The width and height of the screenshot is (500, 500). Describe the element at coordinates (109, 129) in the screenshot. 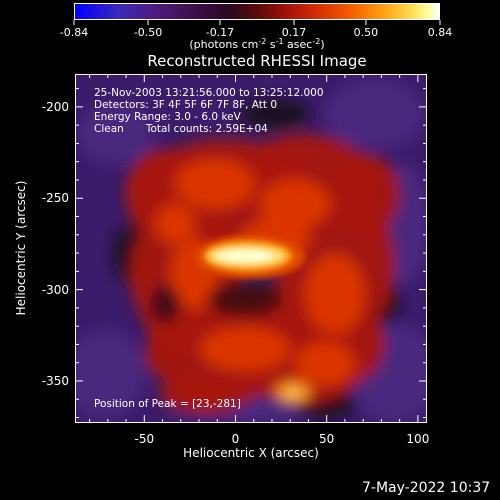

I see `info-method: Clean` at that location.